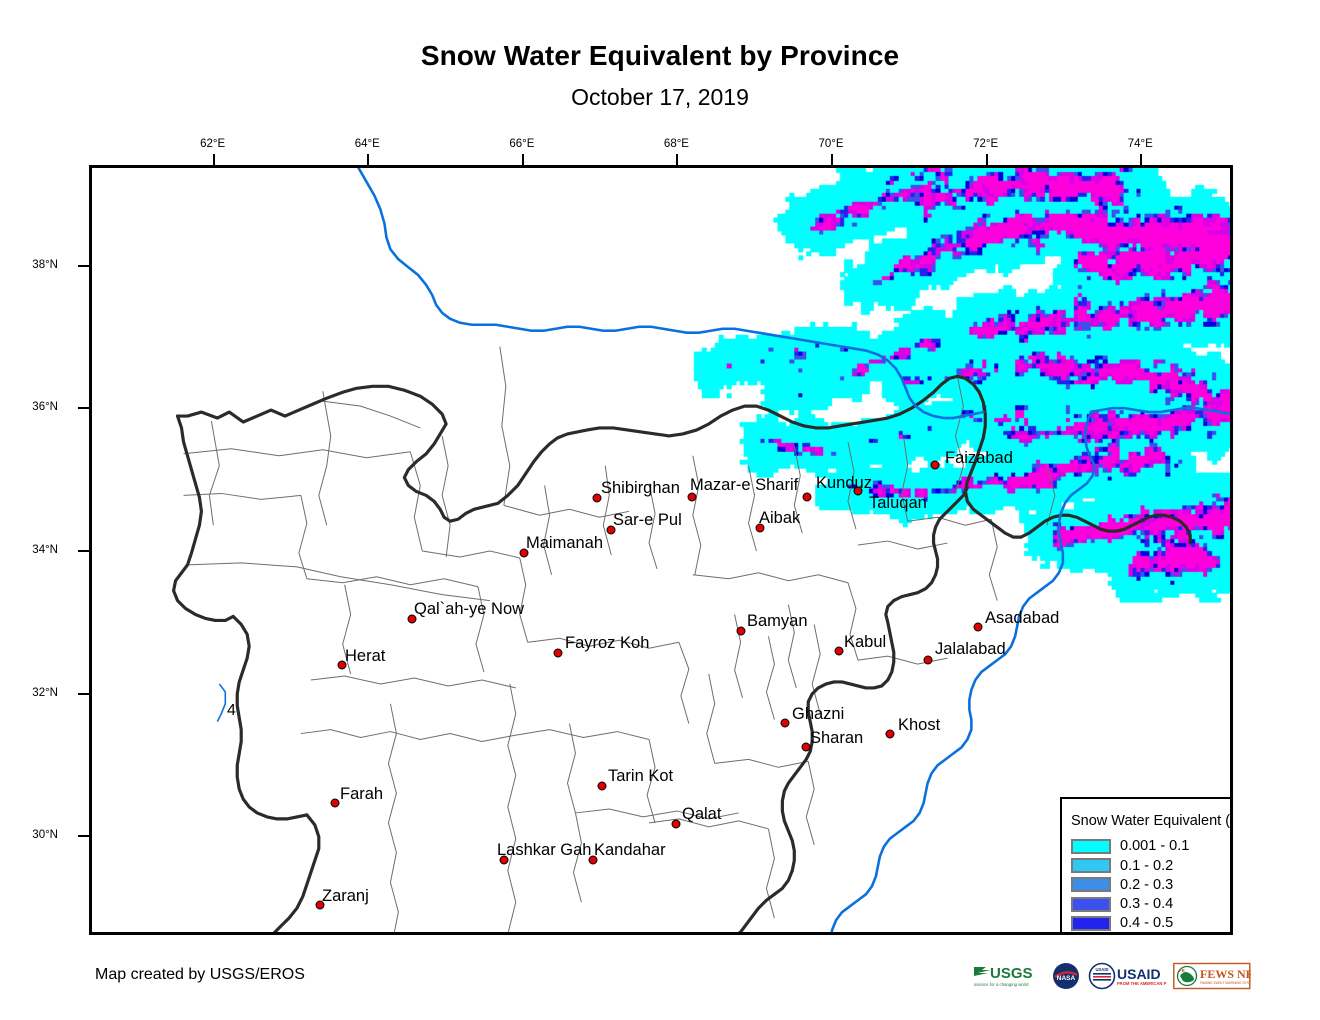  I want to click on lon-tick-label: 70°E, so click(831, 144).